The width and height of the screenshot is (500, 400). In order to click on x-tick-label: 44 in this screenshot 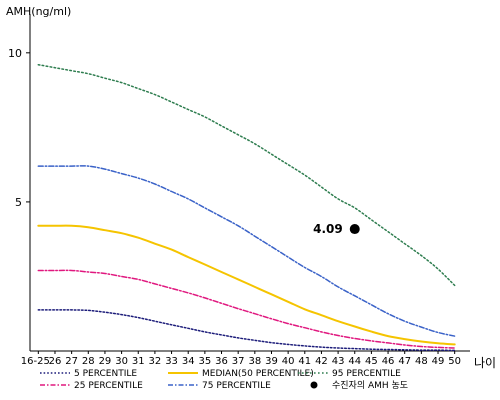, I will do `click(354, 361)`.